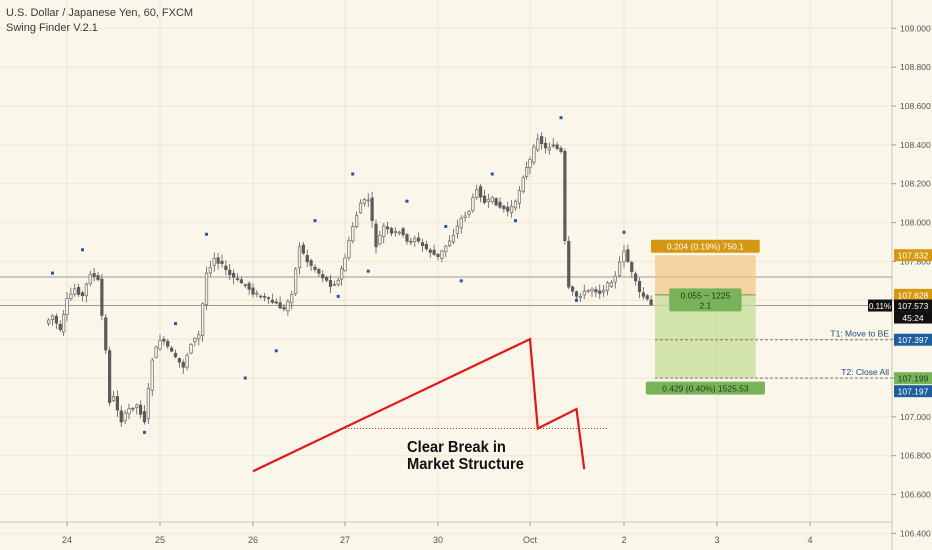 Image resolution: width=932 pixels, height=550 pixels. Describe the element at coordinates (865, 372) in the screenshot. I see `target-line-label: T2: Close All` at that location.